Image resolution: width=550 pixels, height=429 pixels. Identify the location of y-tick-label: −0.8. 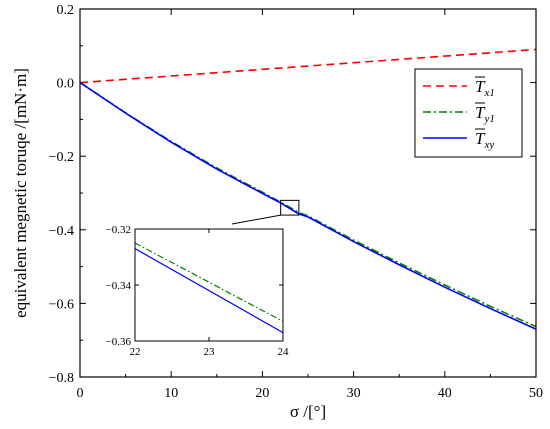
(61, 378).